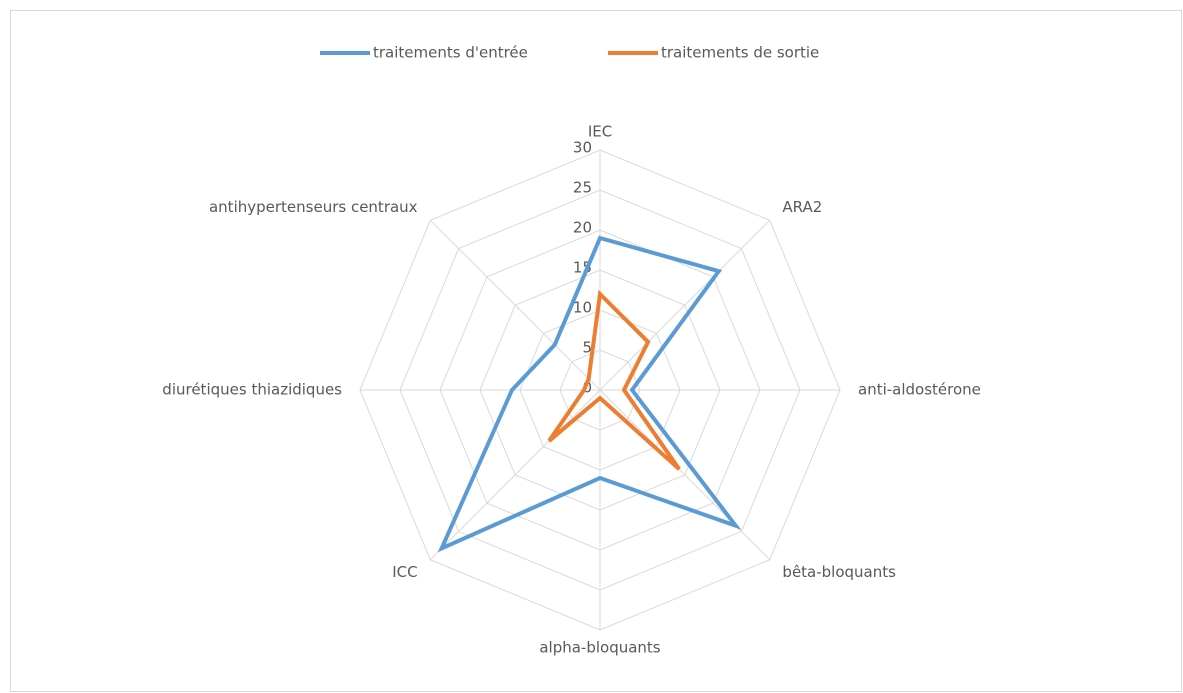 The height and width of the screenshot is (693, 1183). Describe the element at coordinates (313, 207) in the screenshot. I see `category-label: antihypertenseurs centraux` at that location.